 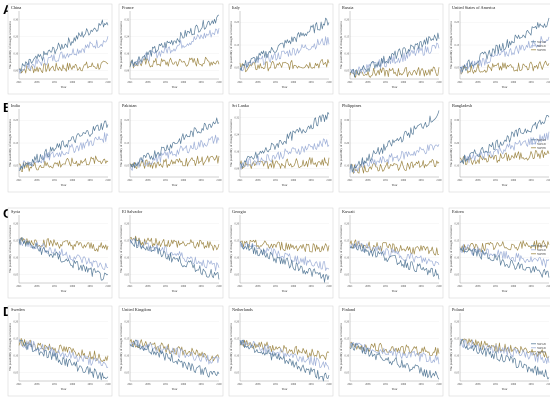 What do you see at coordinates (7, 311) in the screenshot?
I see `row-letter-D: D` at bounding box center [7, 311].